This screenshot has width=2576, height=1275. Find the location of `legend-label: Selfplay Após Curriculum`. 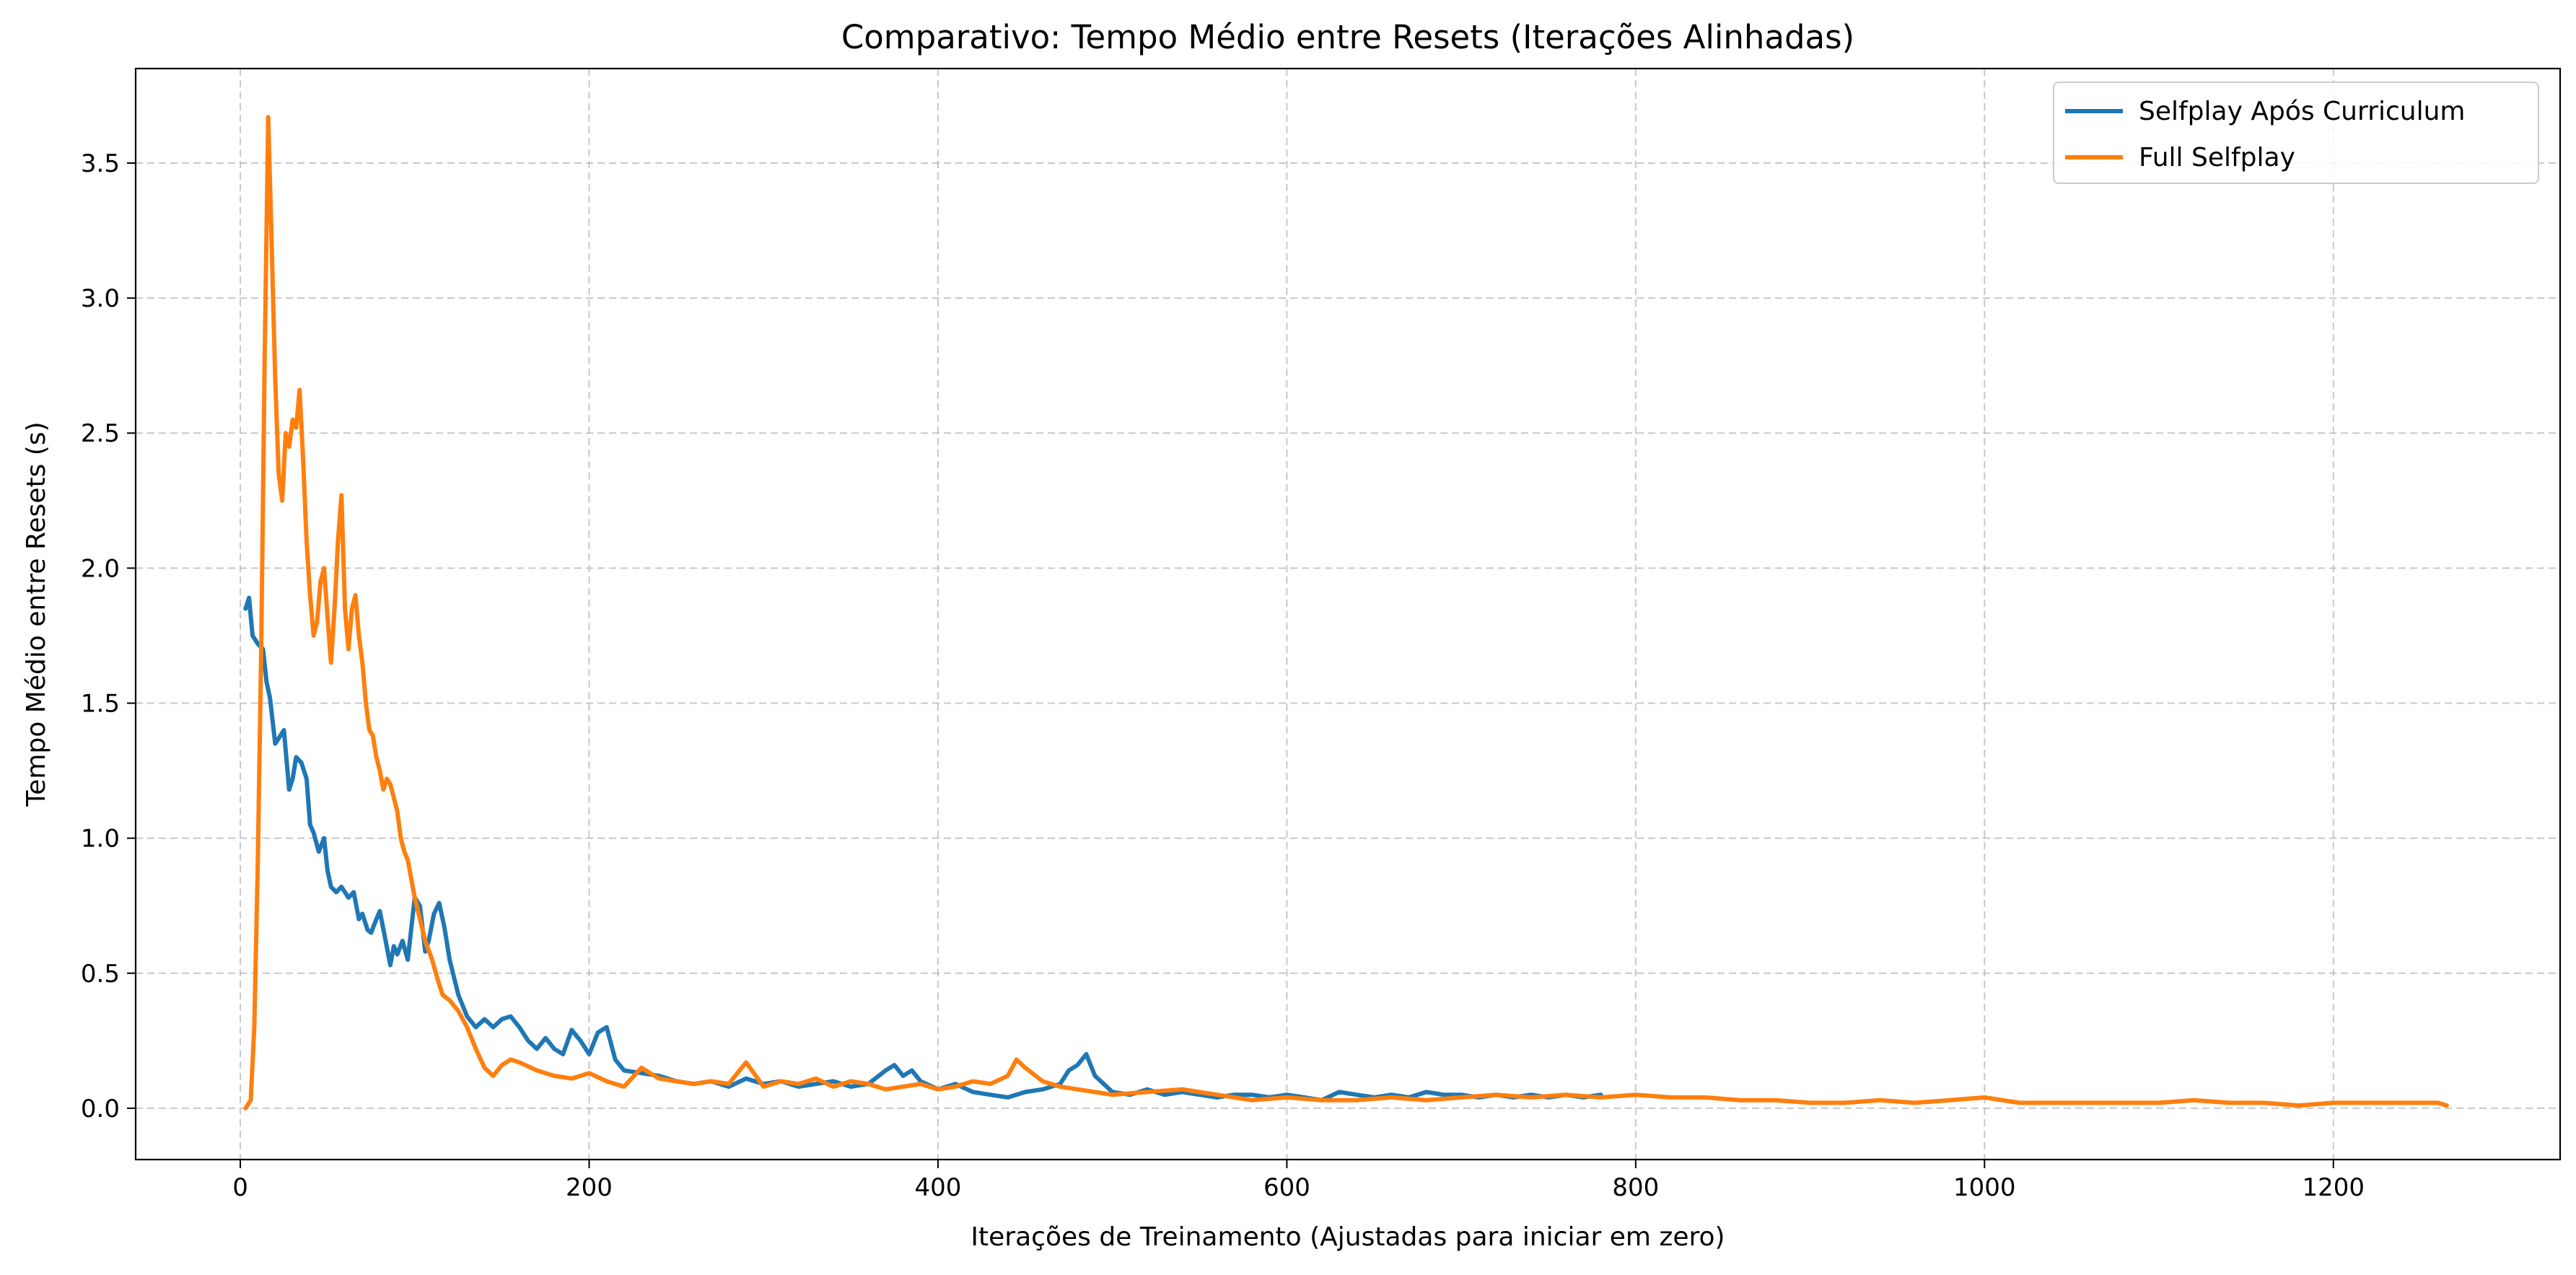

legend-label: Selfplay Após Curriculum is located at coordinates (2302, 112).